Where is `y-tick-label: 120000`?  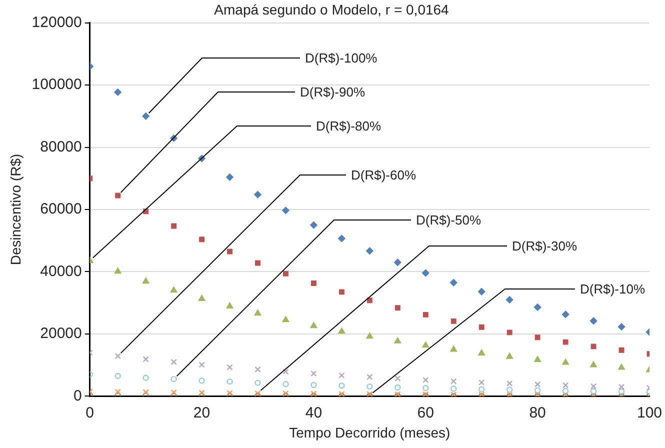
y-tick-label: 120000 is located at coordinates (57, 22).